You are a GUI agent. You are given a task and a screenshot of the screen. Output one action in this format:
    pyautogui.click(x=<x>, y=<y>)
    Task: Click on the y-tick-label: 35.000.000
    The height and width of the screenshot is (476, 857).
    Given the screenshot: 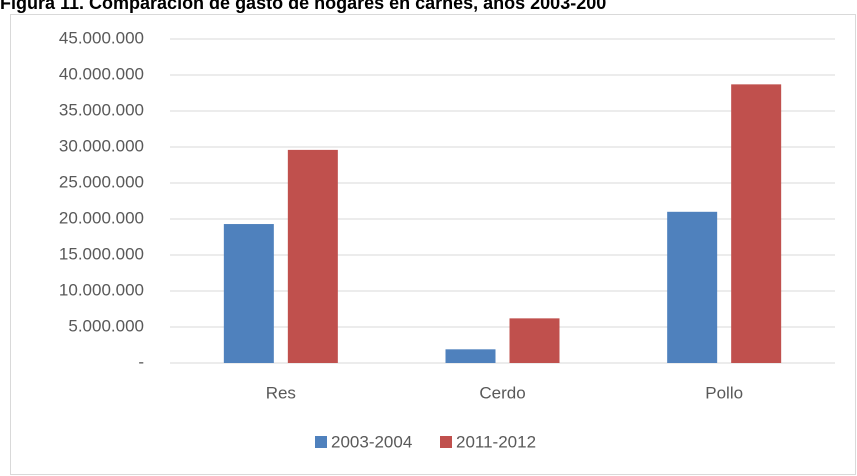 What is the action you would take?
    pyautogui.click(x=101, y=109)
    